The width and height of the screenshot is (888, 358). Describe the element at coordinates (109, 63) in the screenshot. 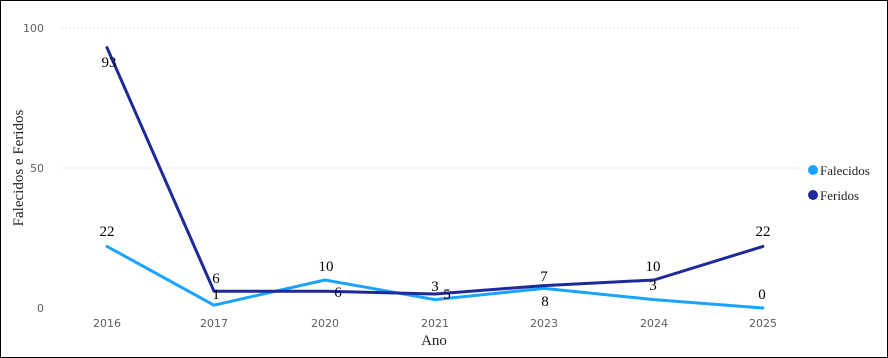

I see `data-label-feridos: 93` at that location.